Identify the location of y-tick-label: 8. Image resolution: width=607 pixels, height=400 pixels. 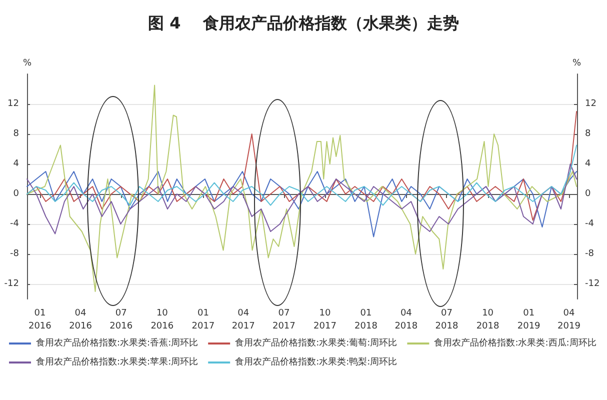
(16, 134).